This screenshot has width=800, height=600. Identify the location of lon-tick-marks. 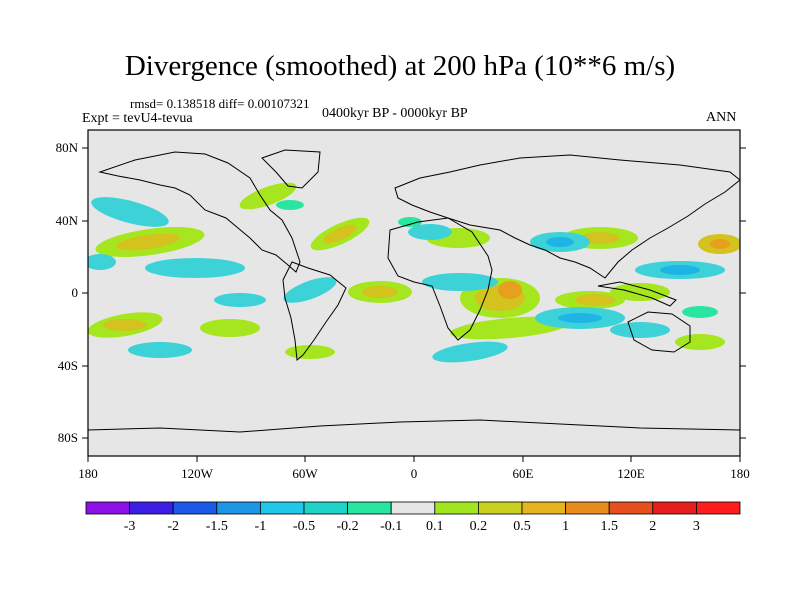
(414, 459).